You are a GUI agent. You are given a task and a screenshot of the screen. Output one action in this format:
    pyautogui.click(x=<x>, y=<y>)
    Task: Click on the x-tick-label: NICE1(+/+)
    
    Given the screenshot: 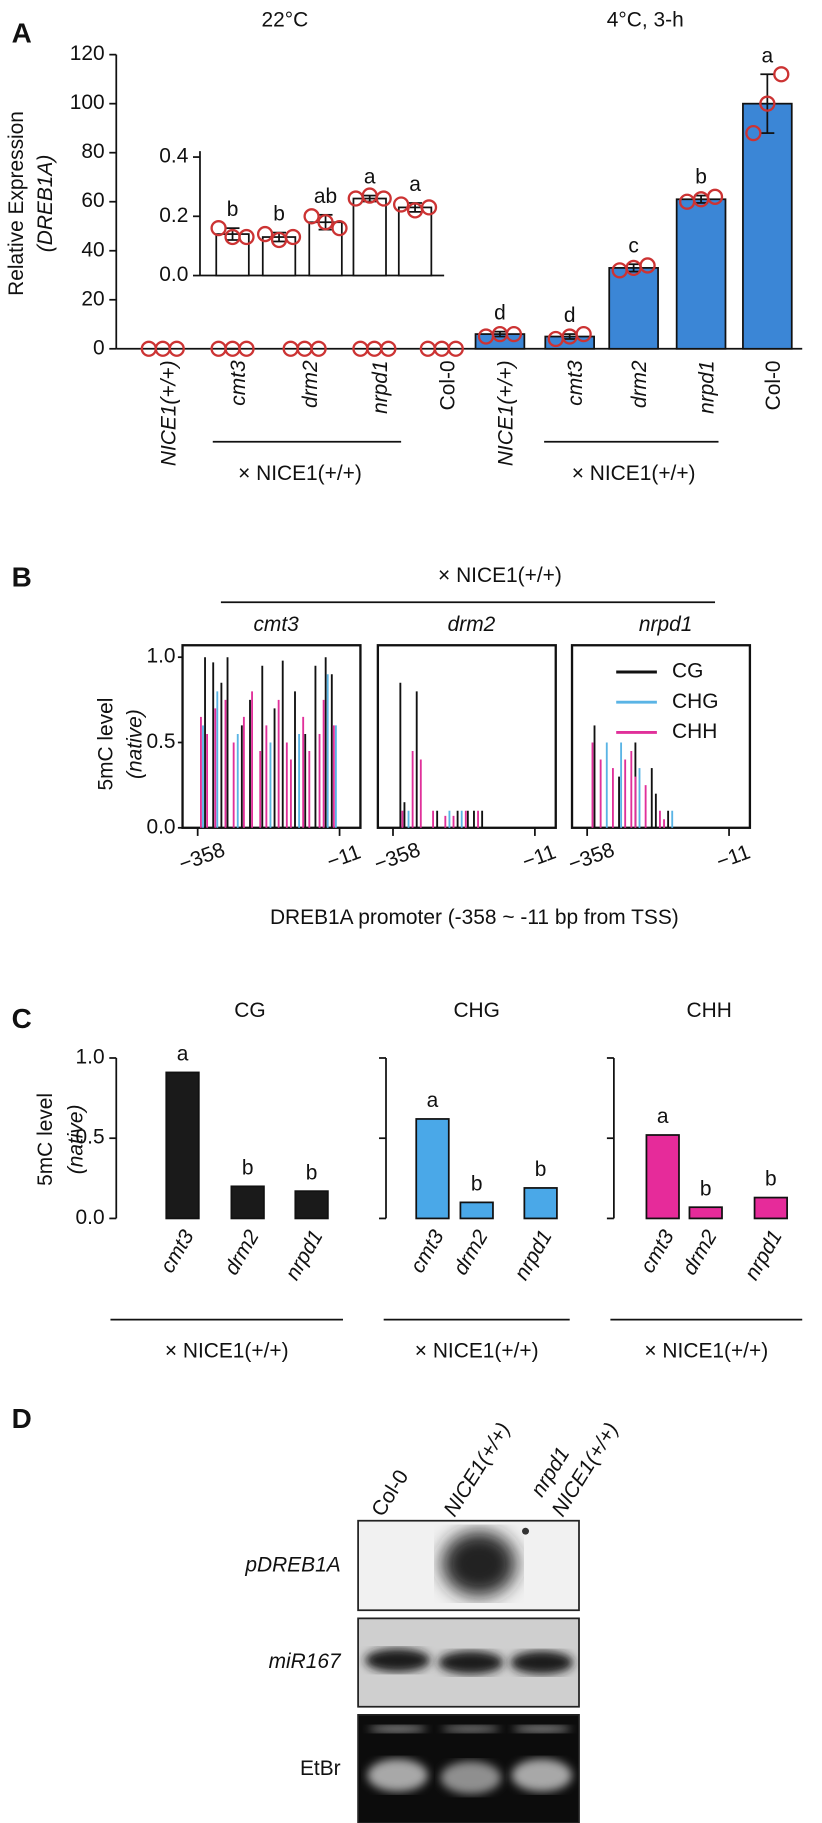 What is the action you would take?
    pyautogui.click(x=505, y=413)
    